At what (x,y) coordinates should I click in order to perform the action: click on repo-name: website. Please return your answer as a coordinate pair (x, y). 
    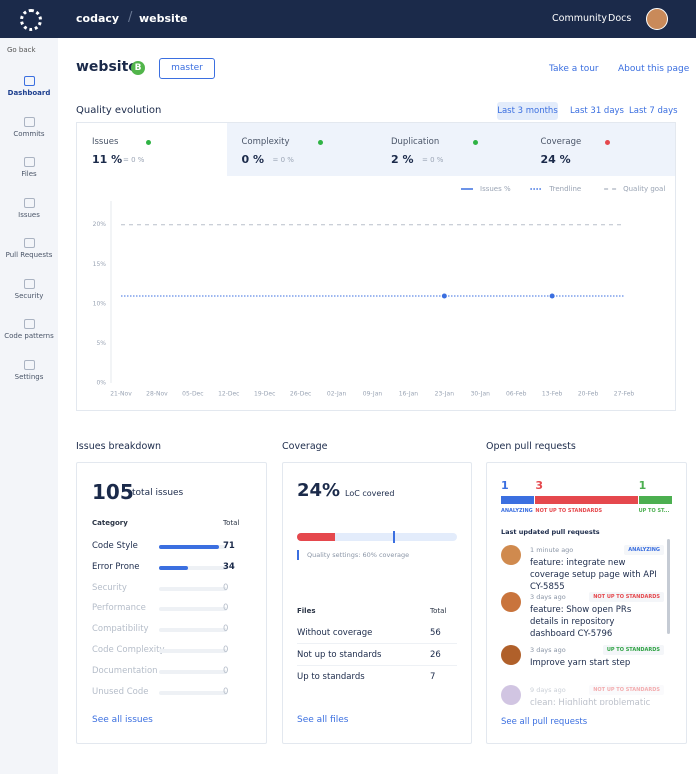
    Looking at the image, I should click on (163, 18).